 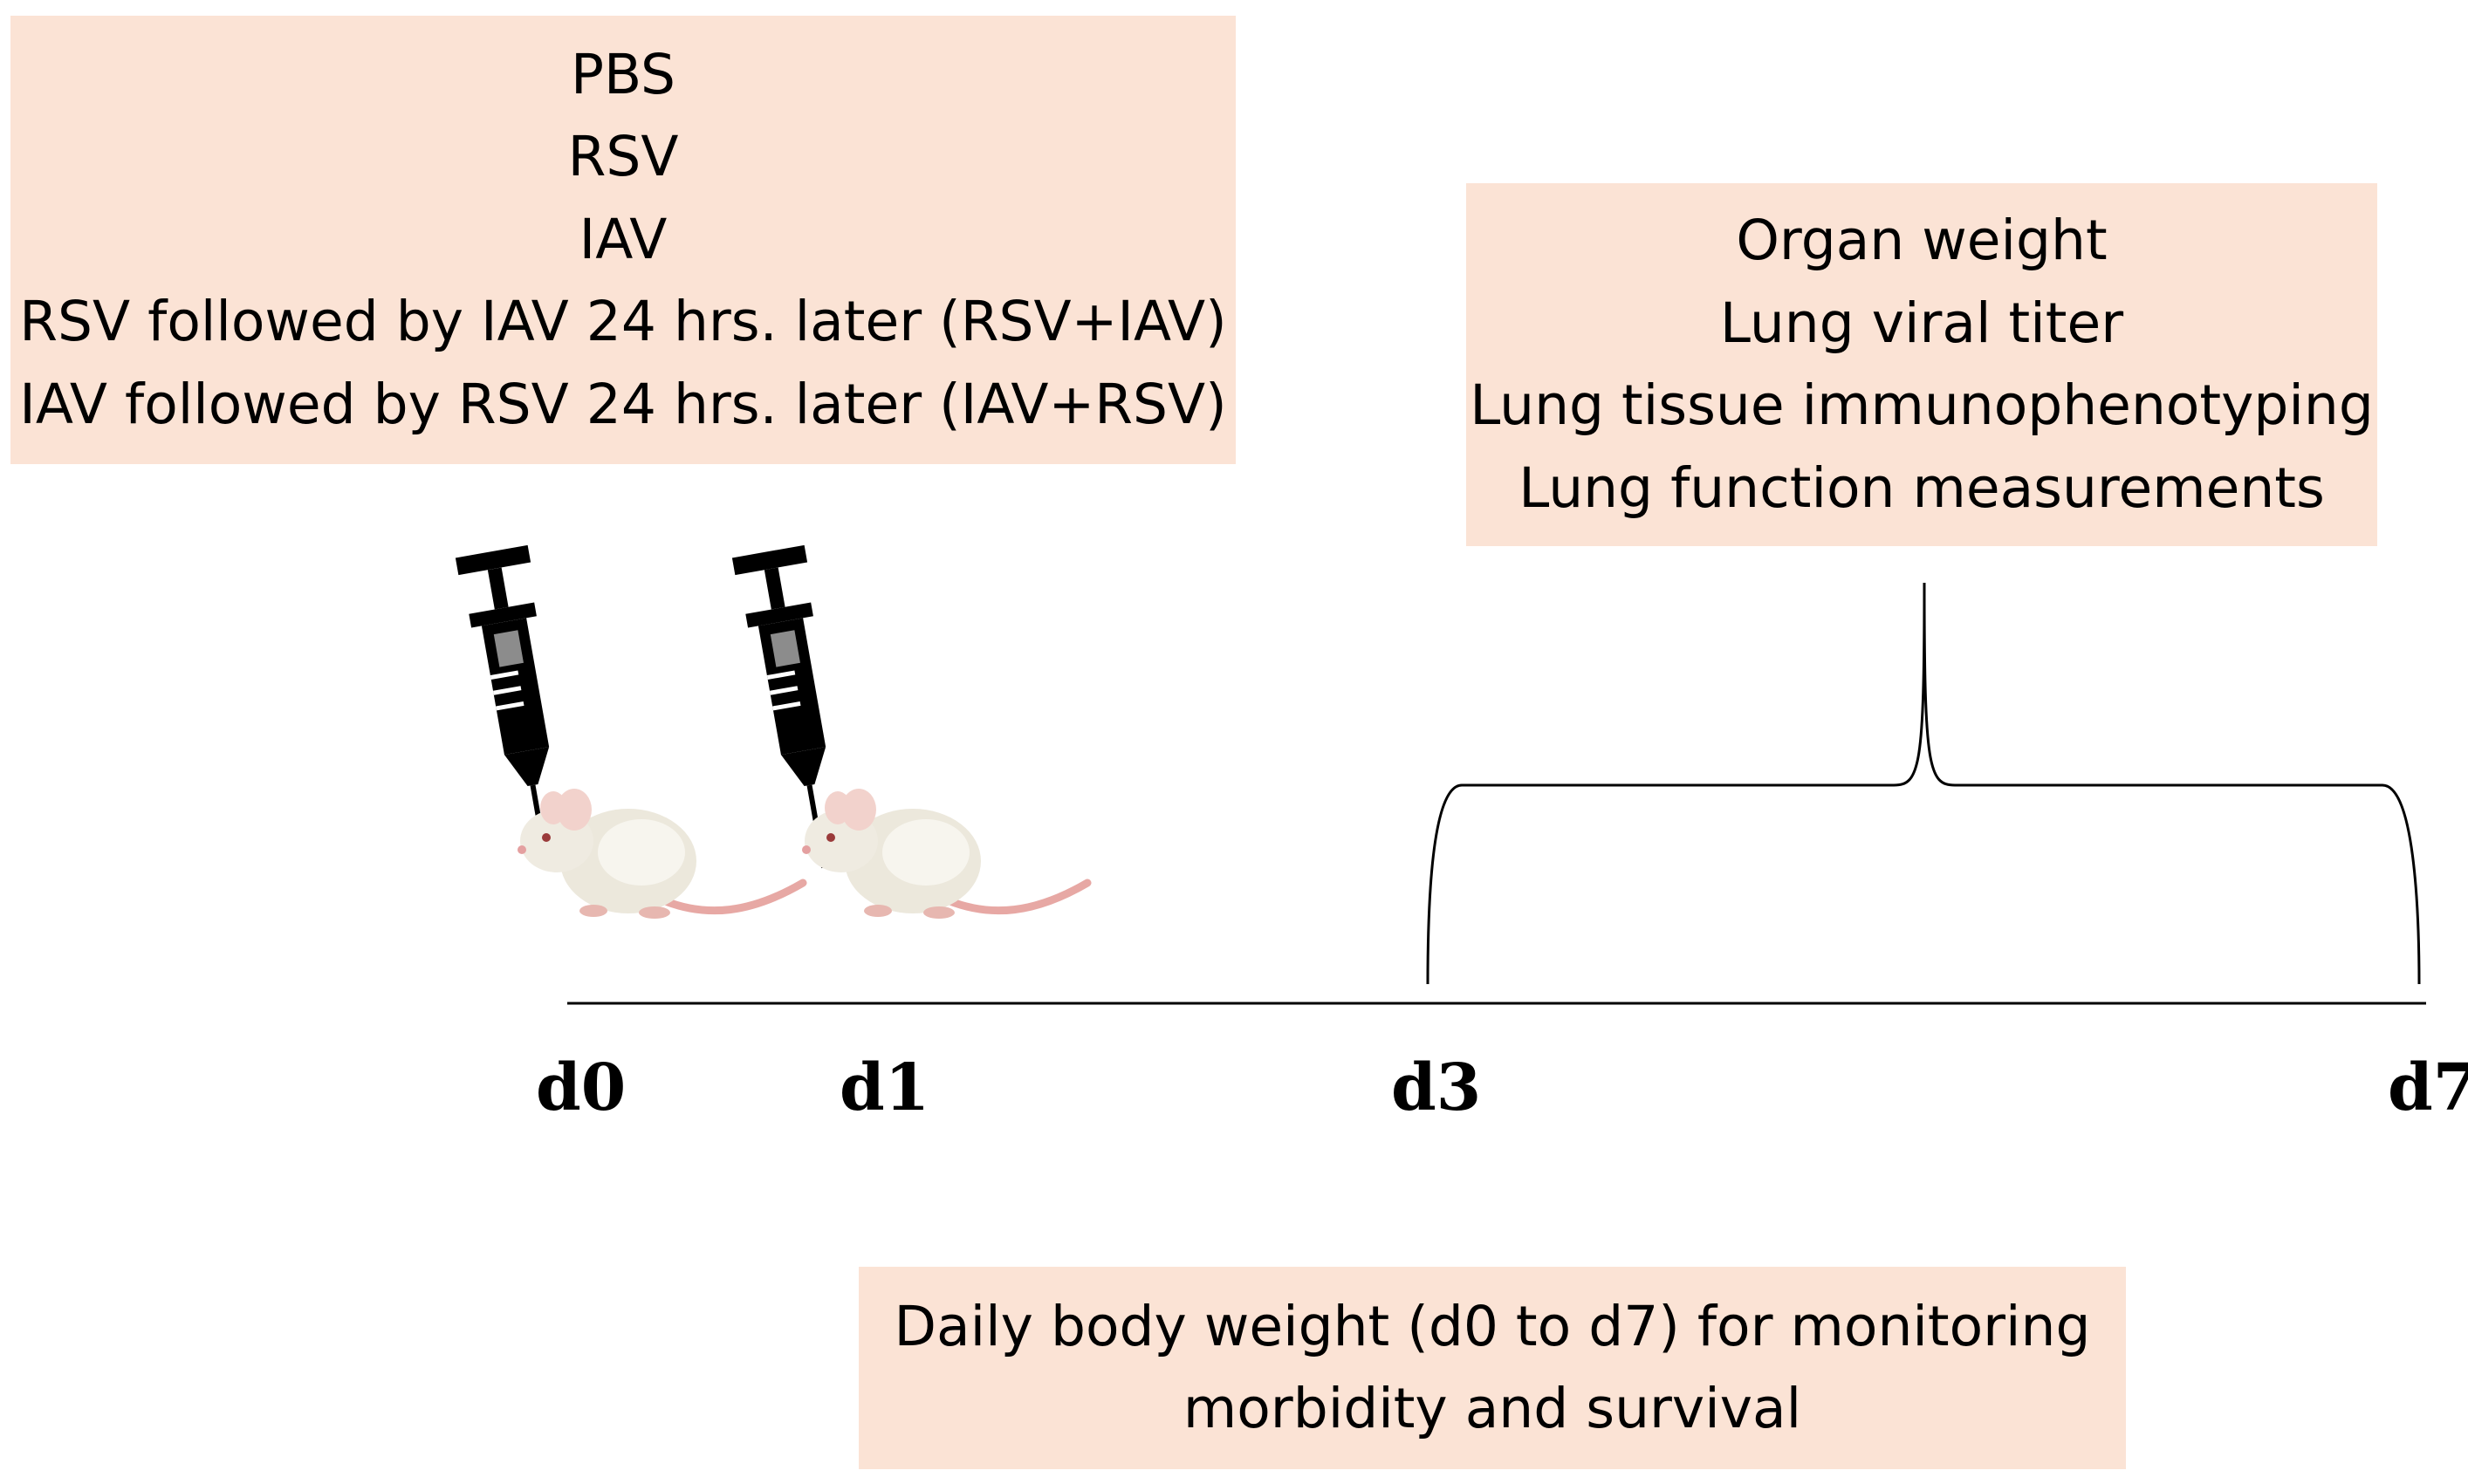 What do you see at coordinates (1922, 240) in the screenshot?
I see `readout-organ-weight: Organ weight` at bounding box center [1922, 240].